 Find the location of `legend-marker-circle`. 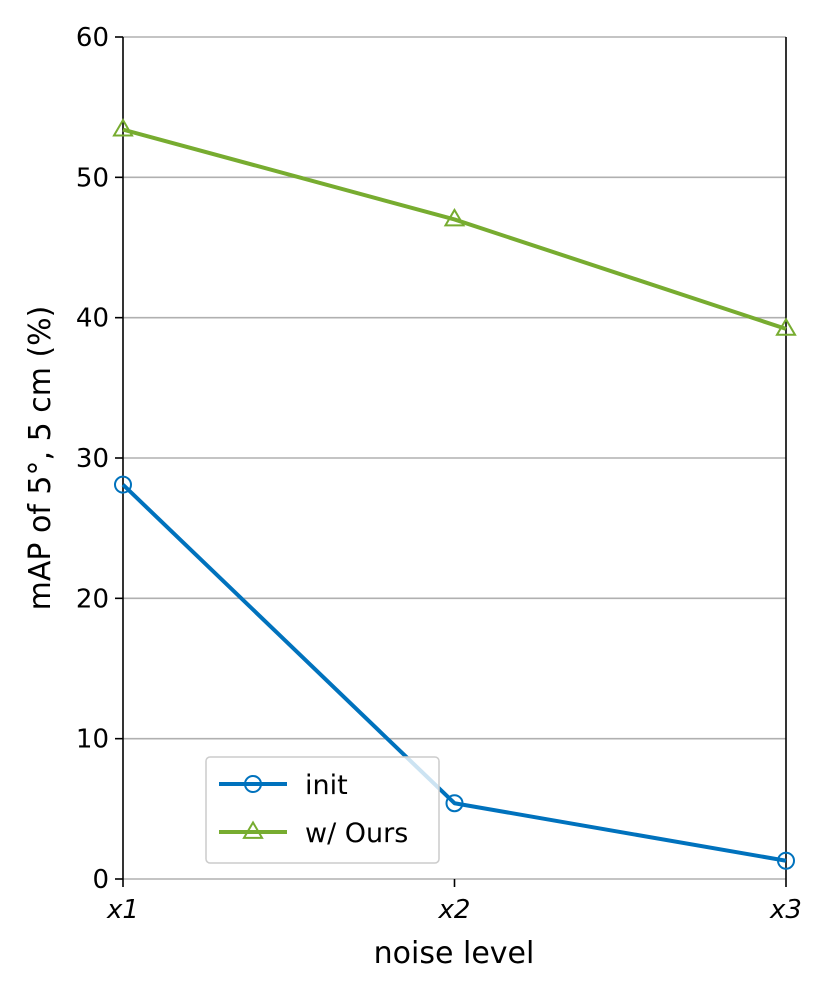

legend-marker-circle is located at coordinates (253, 784).